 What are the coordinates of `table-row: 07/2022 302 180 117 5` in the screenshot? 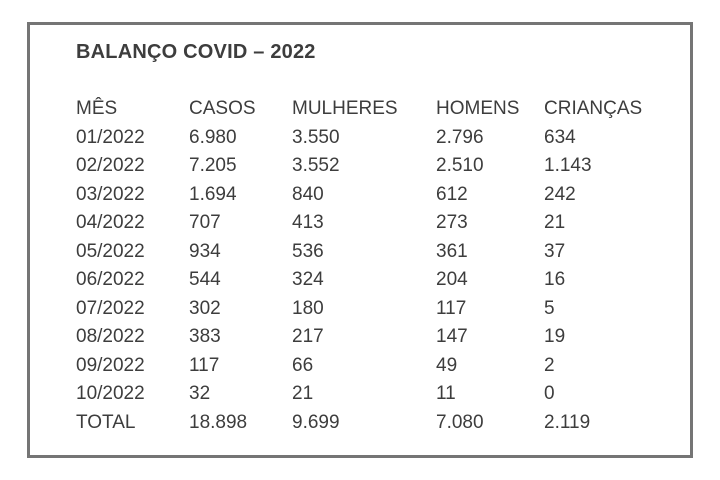 It's located at (376, 309).